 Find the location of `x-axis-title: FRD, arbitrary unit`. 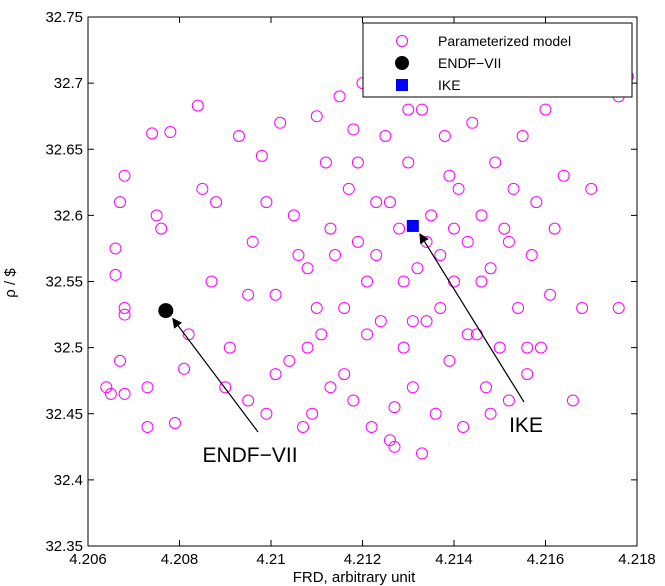

x-axis-title: FRD, arbitrary unit is located at coordinates (354, 577).